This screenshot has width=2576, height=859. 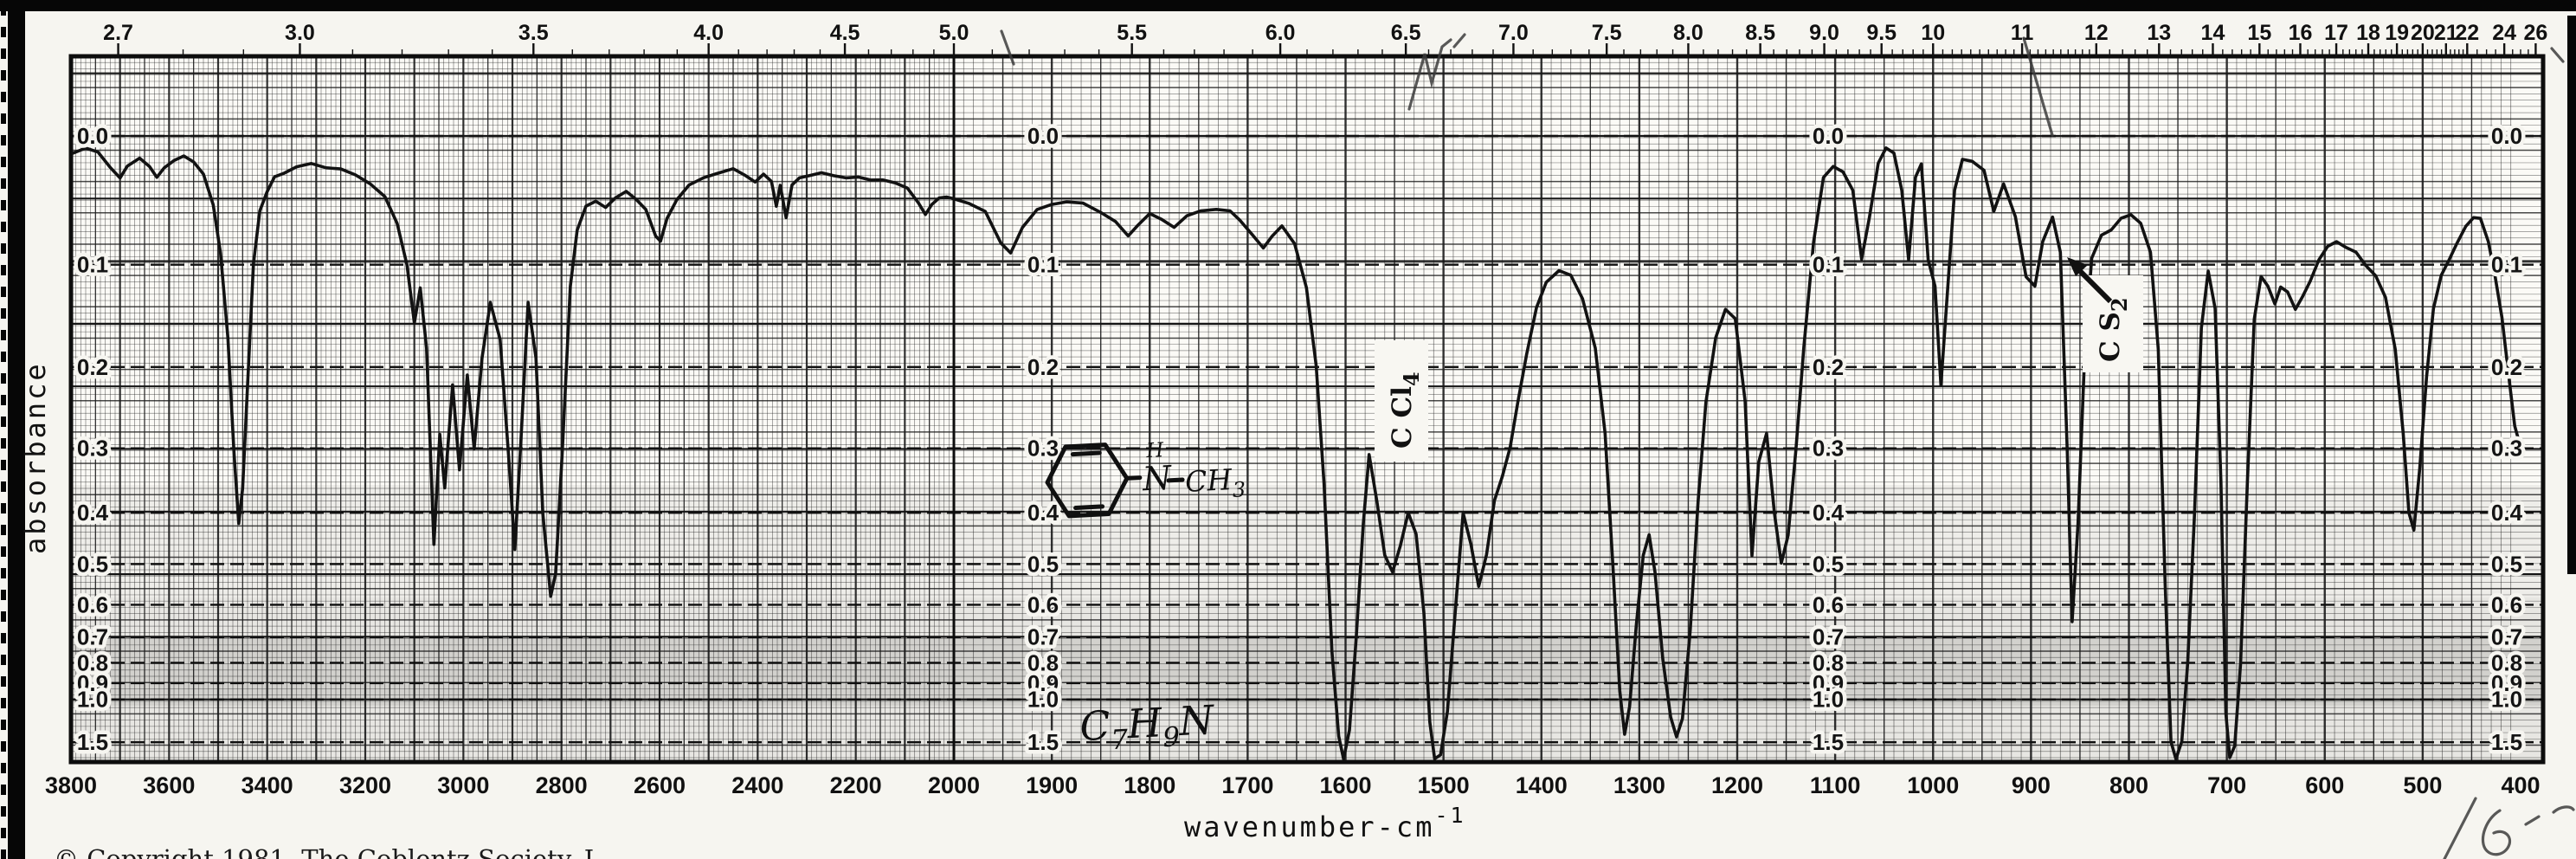 What do you see at coordinates (2113, 324) in the screenshot?
I see `solvent-label-cs2-box` at bounding box center [2113, 324].